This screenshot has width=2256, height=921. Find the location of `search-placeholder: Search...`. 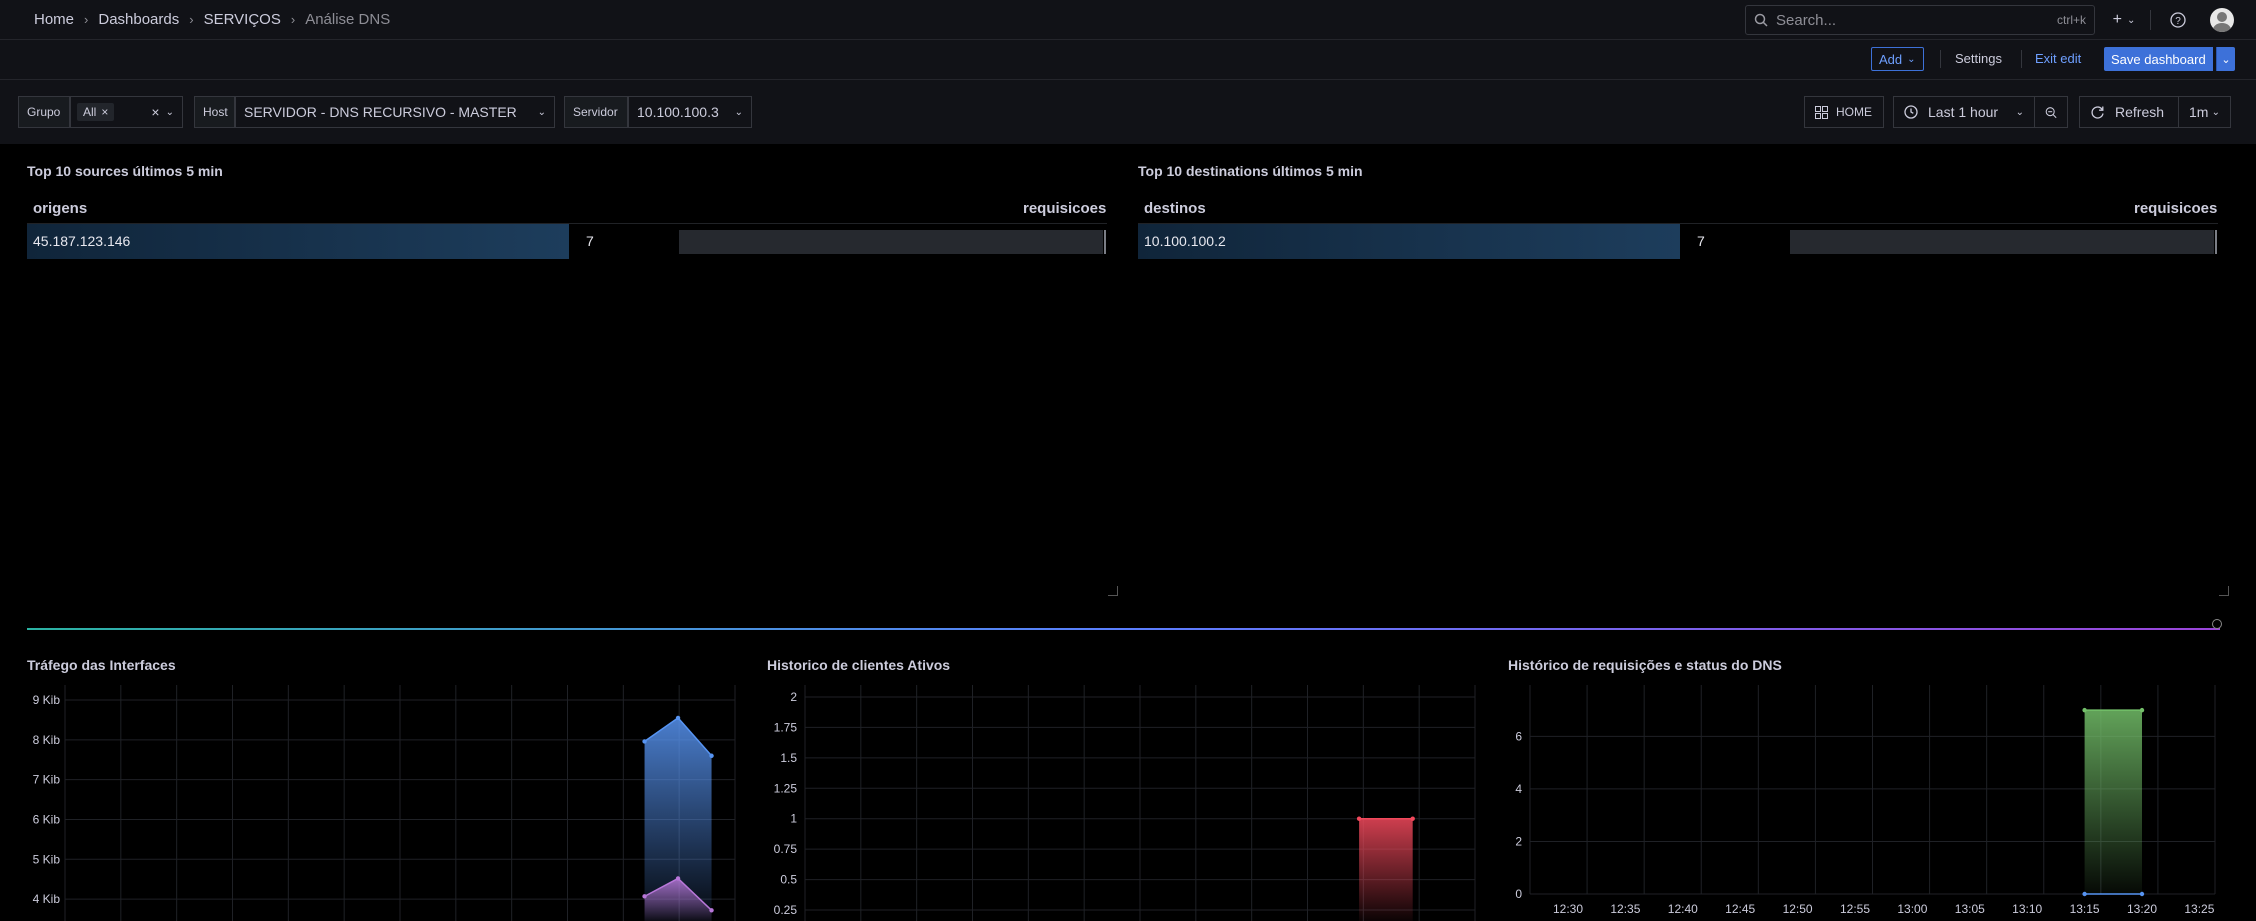

search-placeholder: Search... is located at coordinates (1806, 20).